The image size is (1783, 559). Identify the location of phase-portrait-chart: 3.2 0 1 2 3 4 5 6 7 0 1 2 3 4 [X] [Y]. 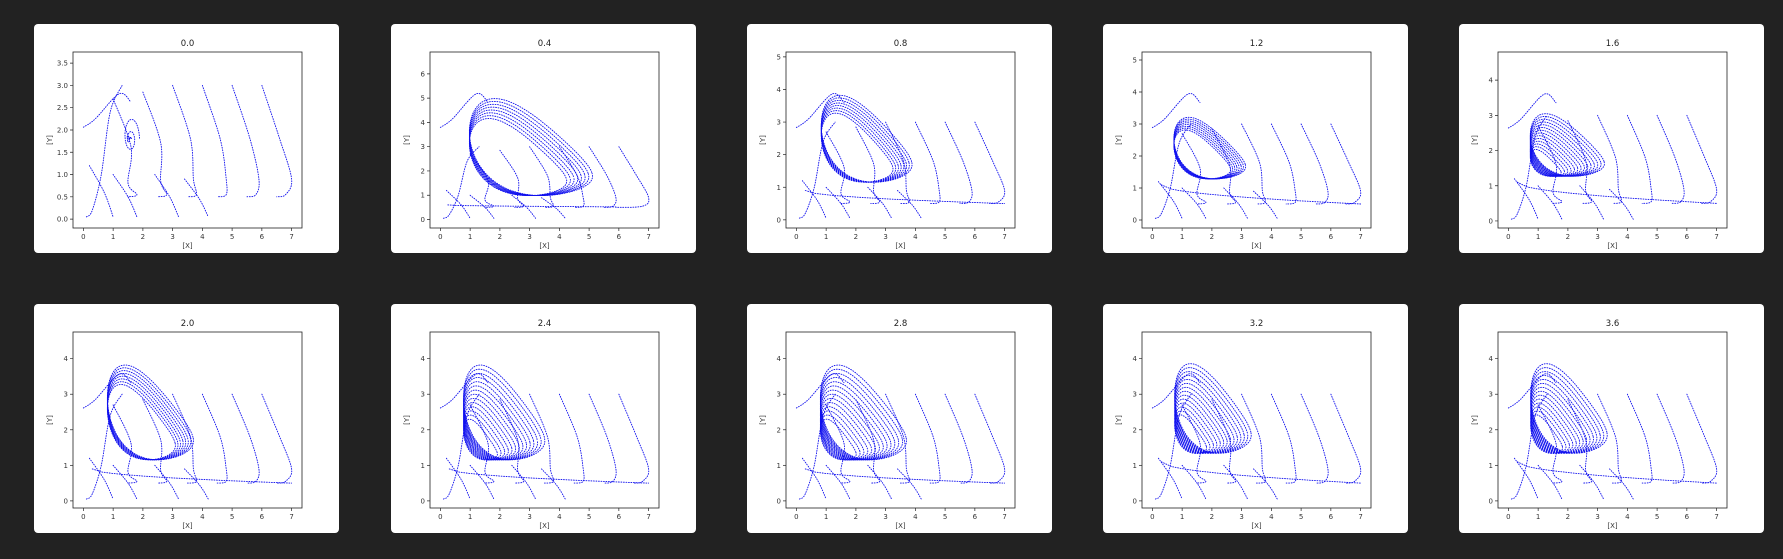
(1243, 424).